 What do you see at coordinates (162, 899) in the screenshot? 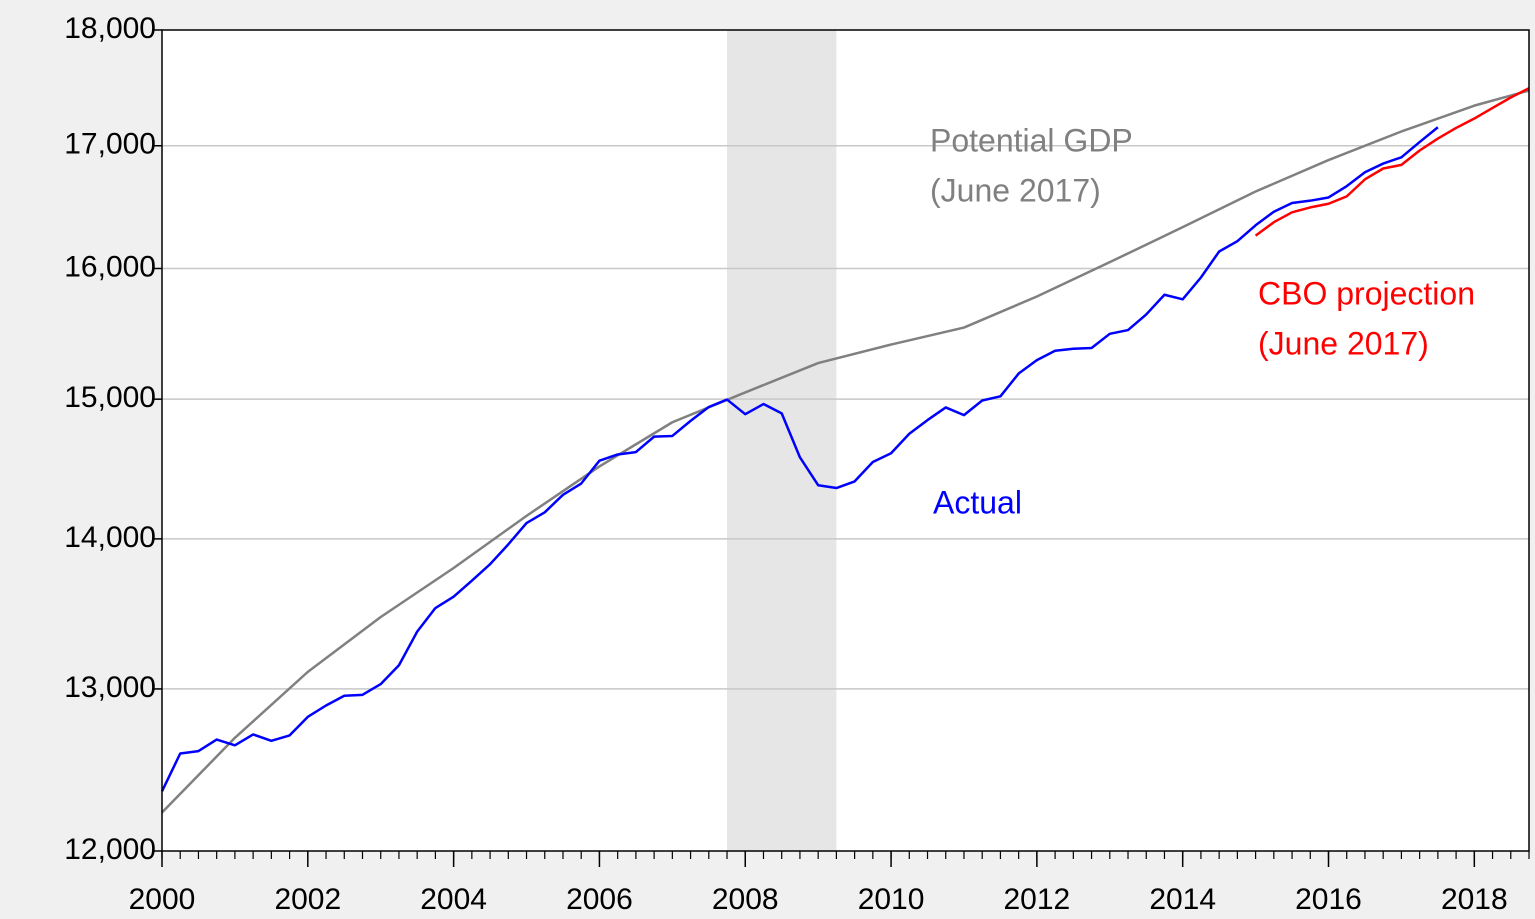
I see `x-tick-label: 2000` at bounding box center [162, 899].